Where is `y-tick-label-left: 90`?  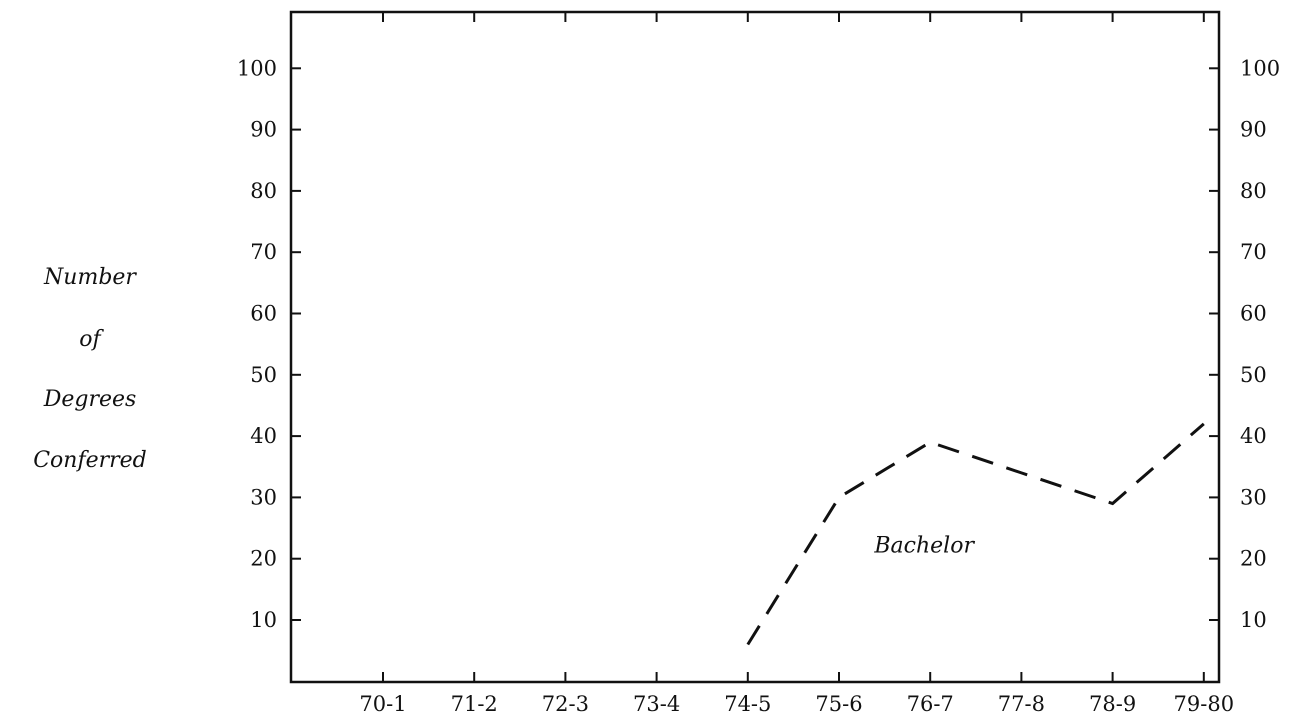
y-tick-label-left: 90 is located at coordinates (263, 130).